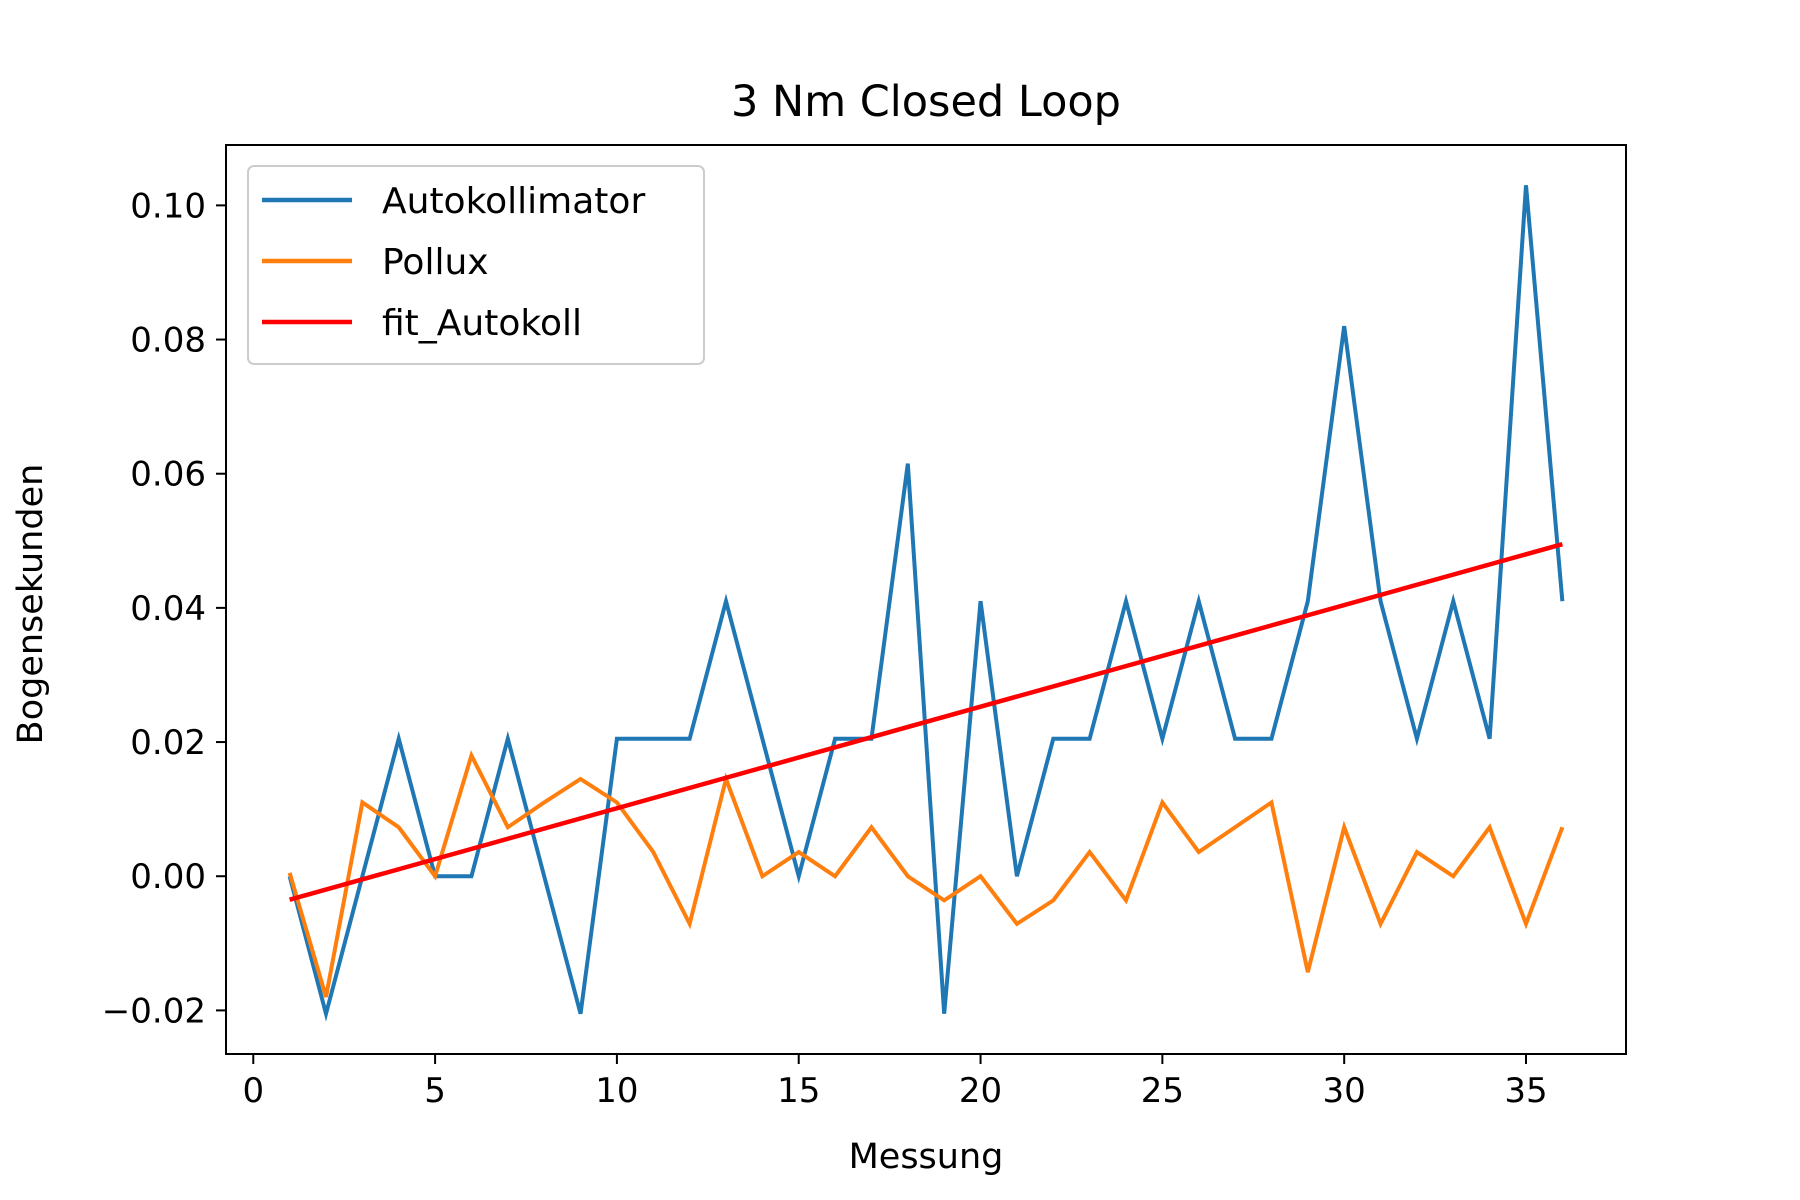 The width and height of the screenshot is (1800, 1200). I want to click on y-axis: −0.02 0.00 0.02 0.04 0.06 0.08 0.10, so click(164, 608).